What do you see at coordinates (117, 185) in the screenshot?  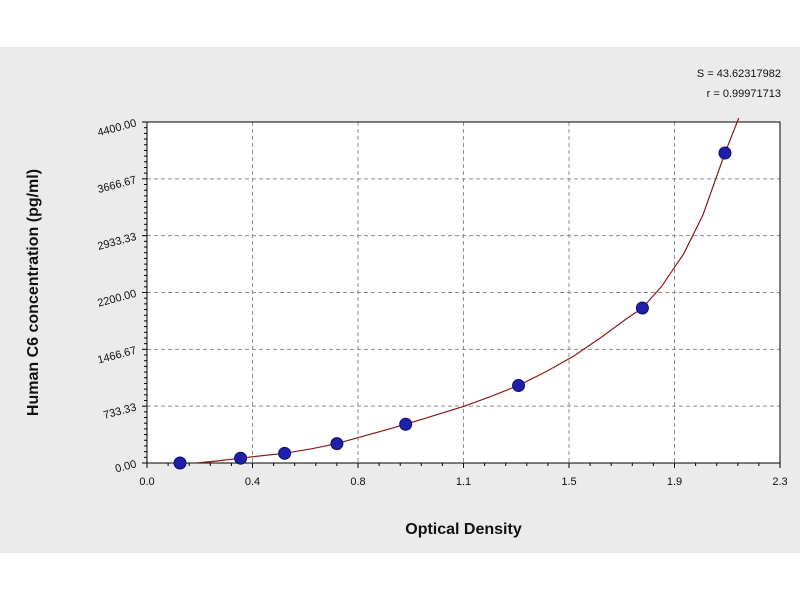 I see `y-tick-label: 3666.67` at bounding box center [117, 185].